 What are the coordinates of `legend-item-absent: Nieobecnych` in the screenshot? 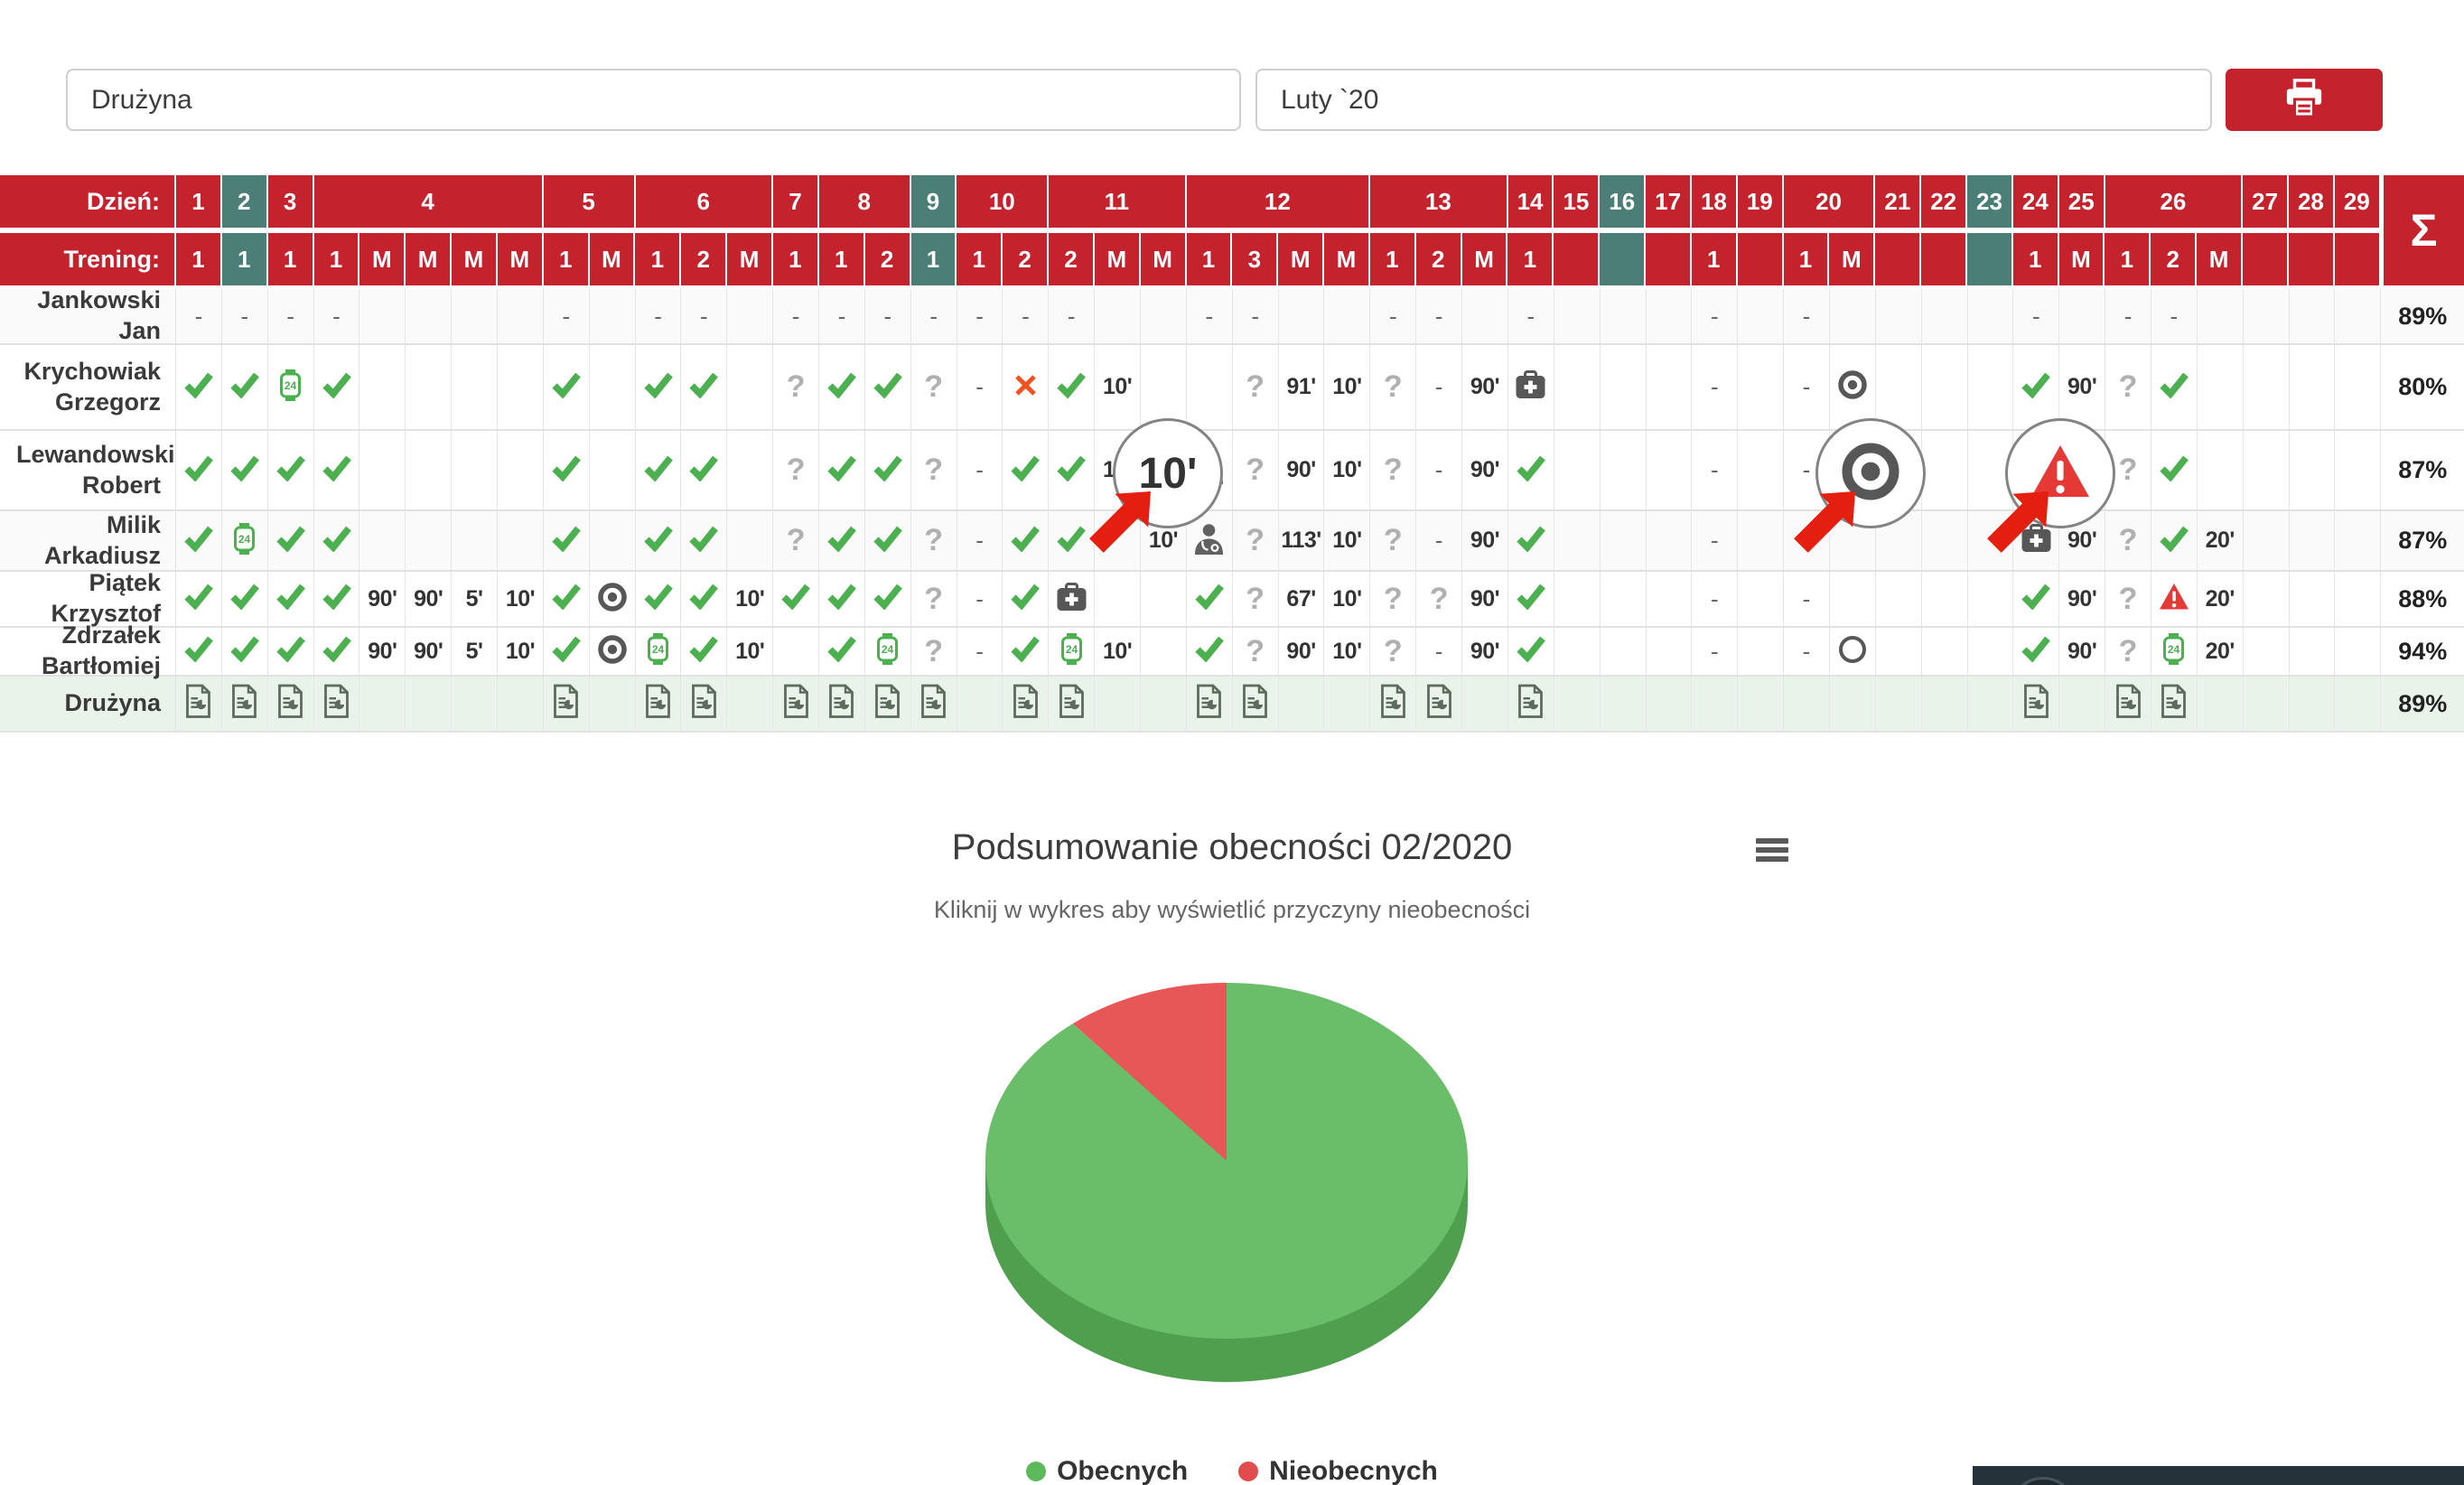 It's located at (1338, 1471).